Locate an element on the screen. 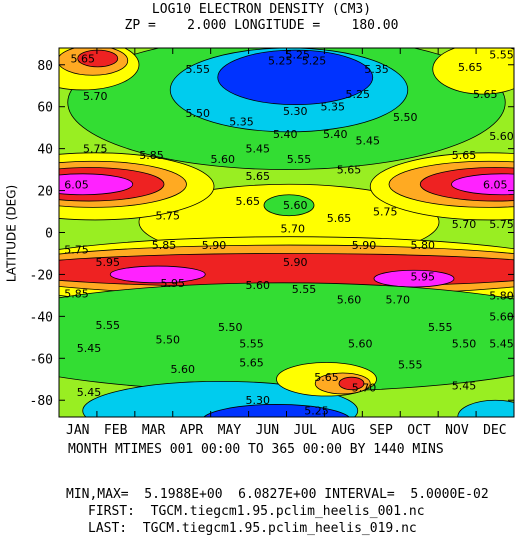 The height and width of the screenshot is (539, 523). y-tick-label: 40 is located at coordinates (45, 150).